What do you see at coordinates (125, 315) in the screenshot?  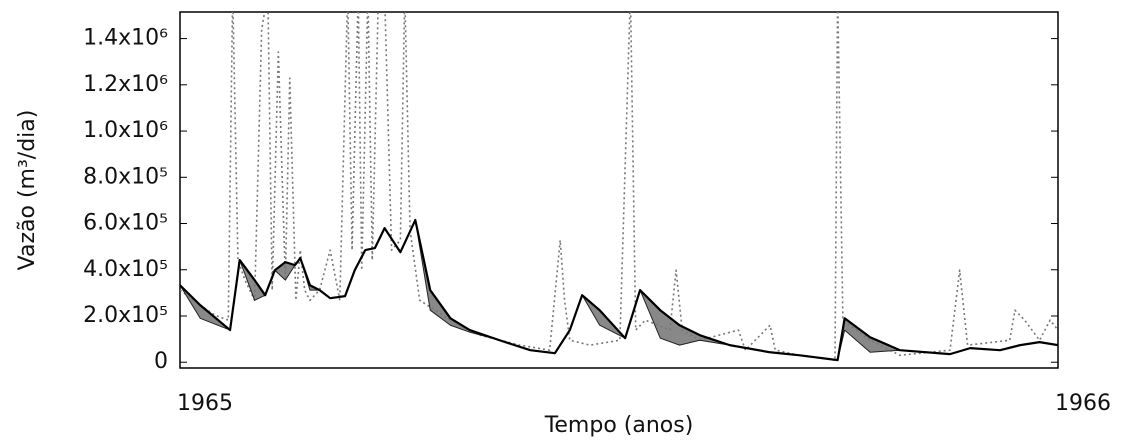 I see `y-tick-label: 2.0x10⁵` at bounding box center [125, 315].